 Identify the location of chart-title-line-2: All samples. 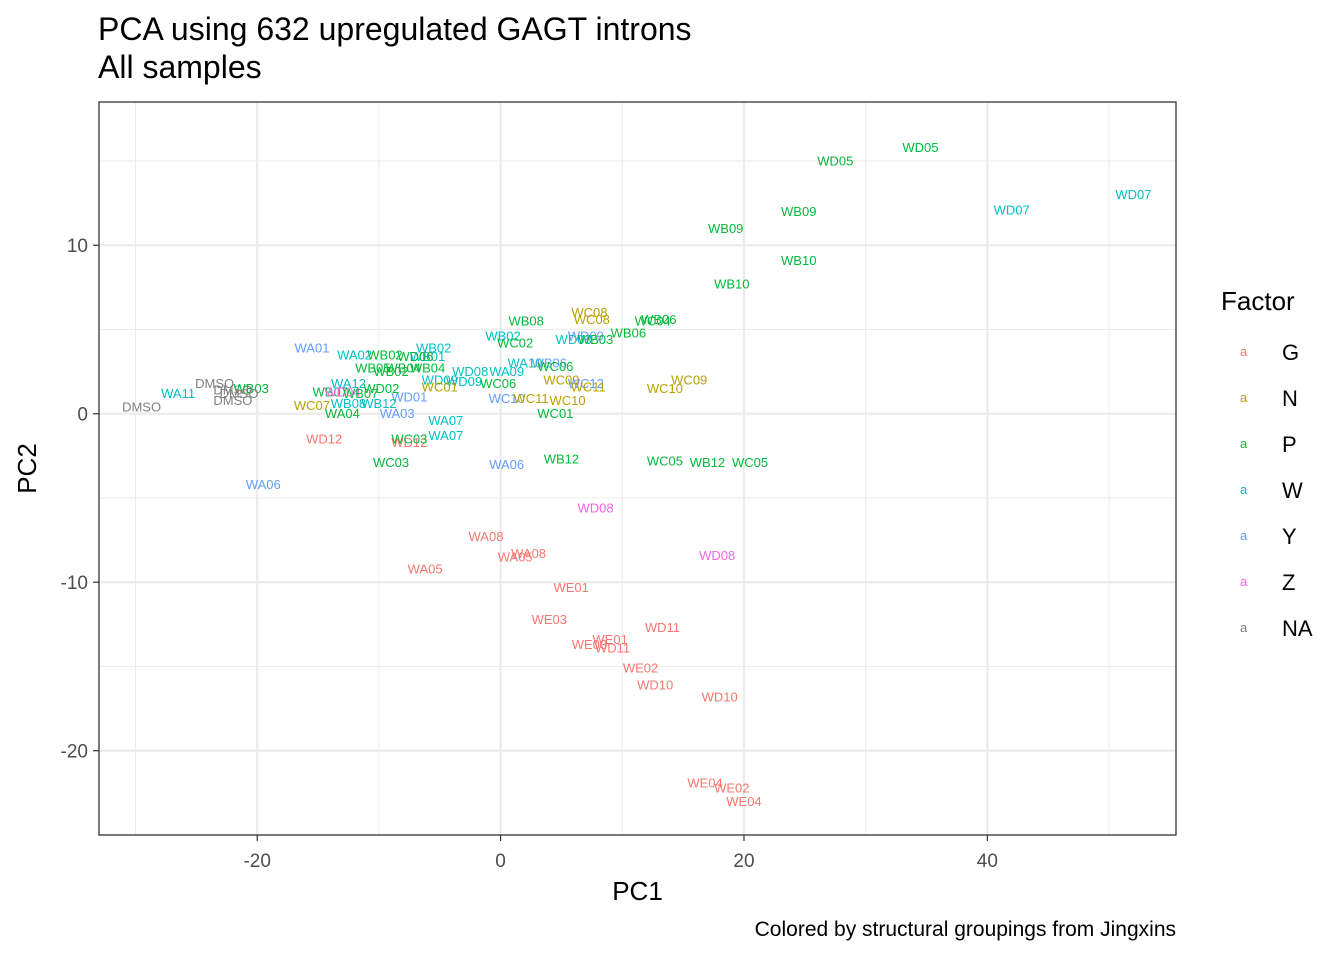
(180, 67).